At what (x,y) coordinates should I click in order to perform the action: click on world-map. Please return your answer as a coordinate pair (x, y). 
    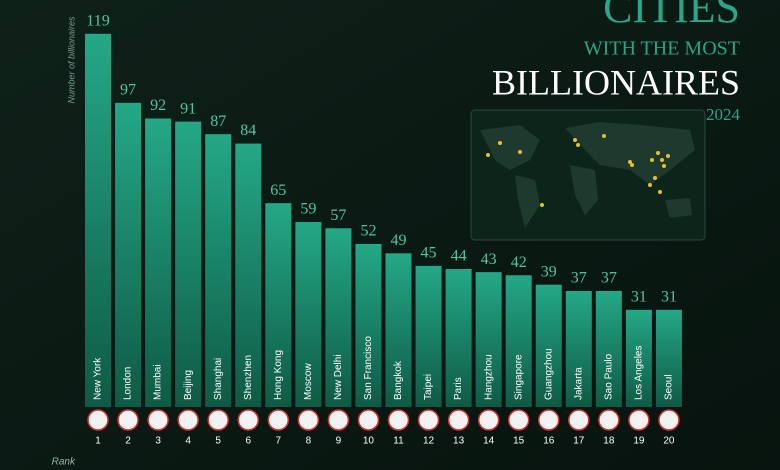
    Looking at the image, I should click on (588, 175).